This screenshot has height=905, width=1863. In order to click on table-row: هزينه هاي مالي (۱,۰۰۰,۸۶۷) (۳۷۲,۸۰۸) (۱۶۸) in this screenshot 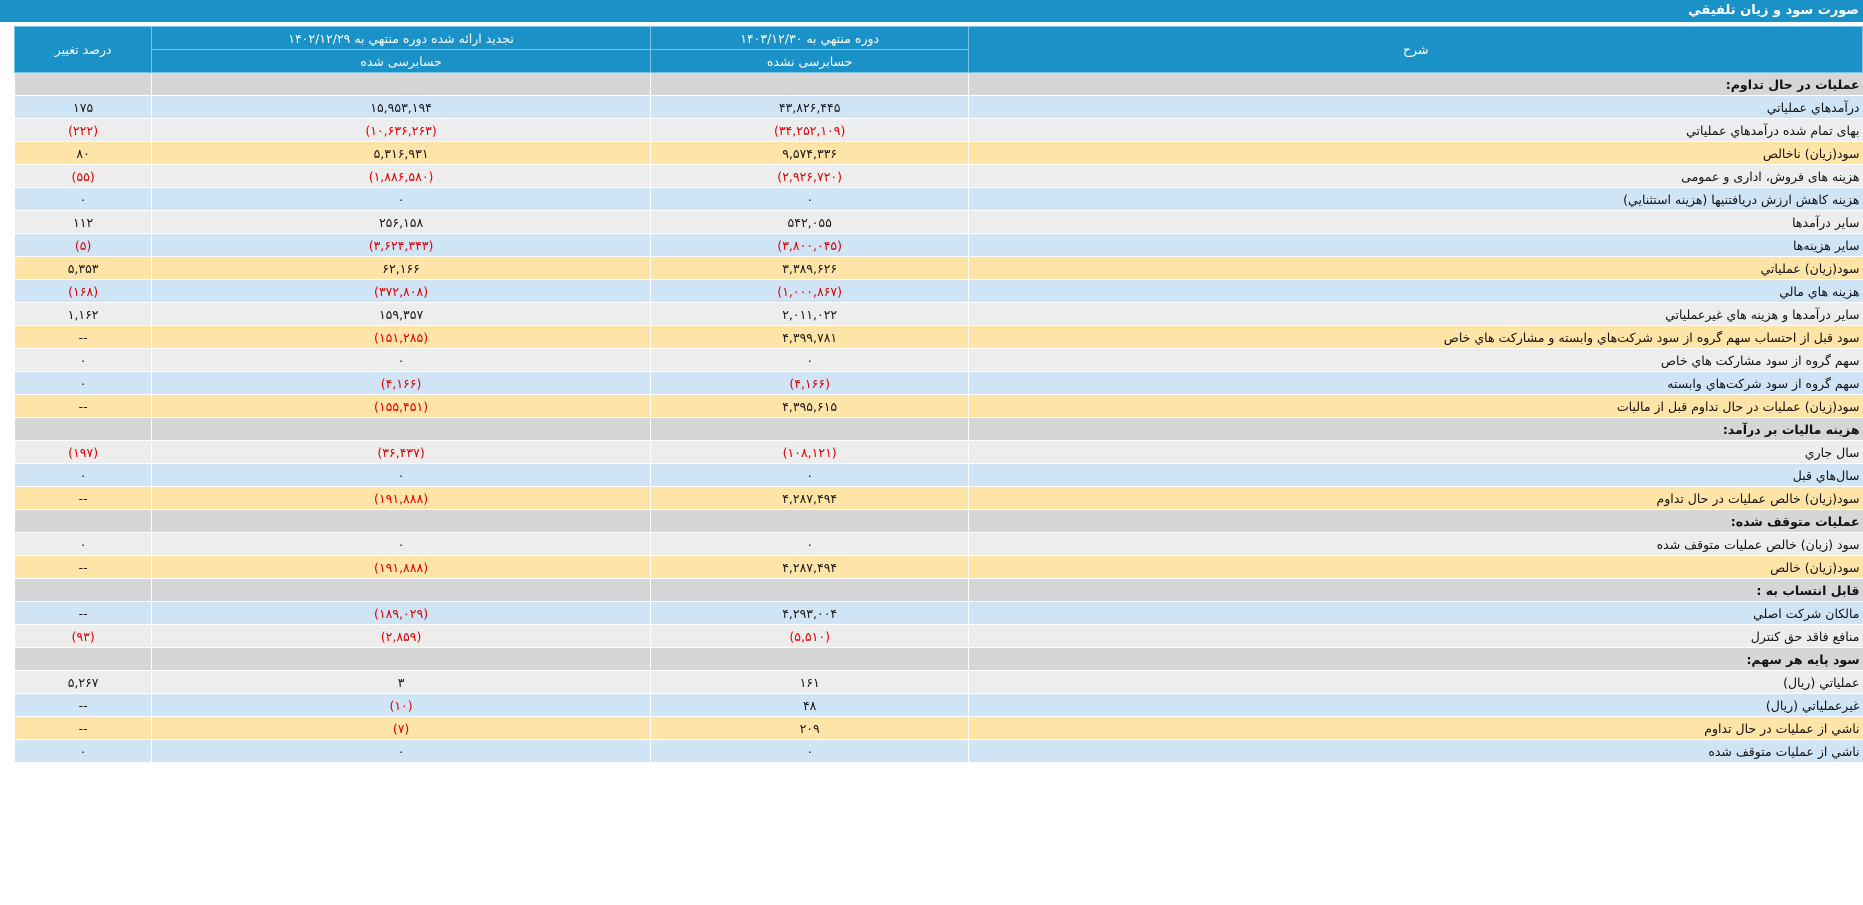, I will do `click(938, 291)`.